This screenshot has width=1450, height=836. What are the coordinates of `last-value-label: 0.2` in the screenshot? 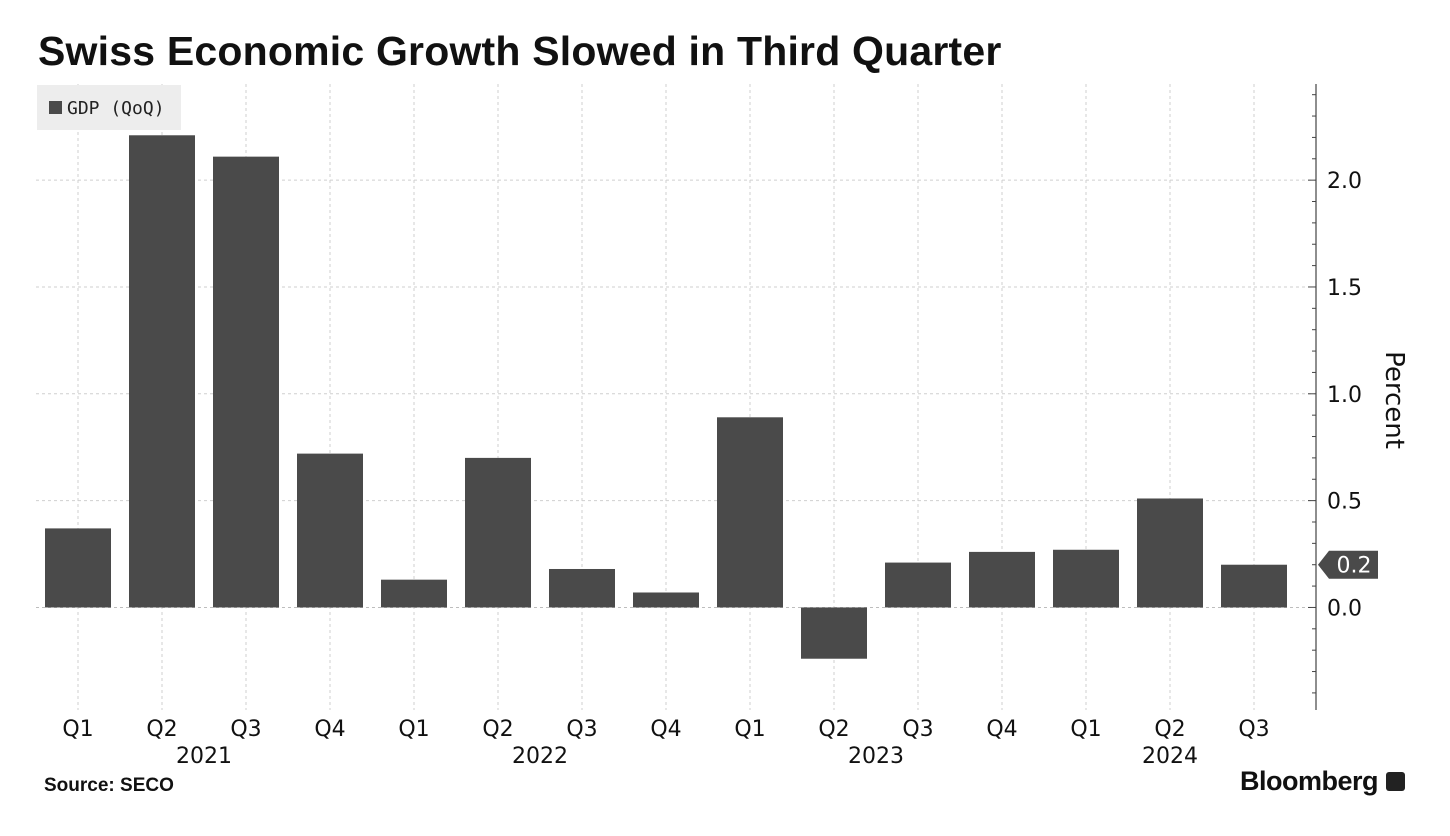 It's located at (1354, 566).